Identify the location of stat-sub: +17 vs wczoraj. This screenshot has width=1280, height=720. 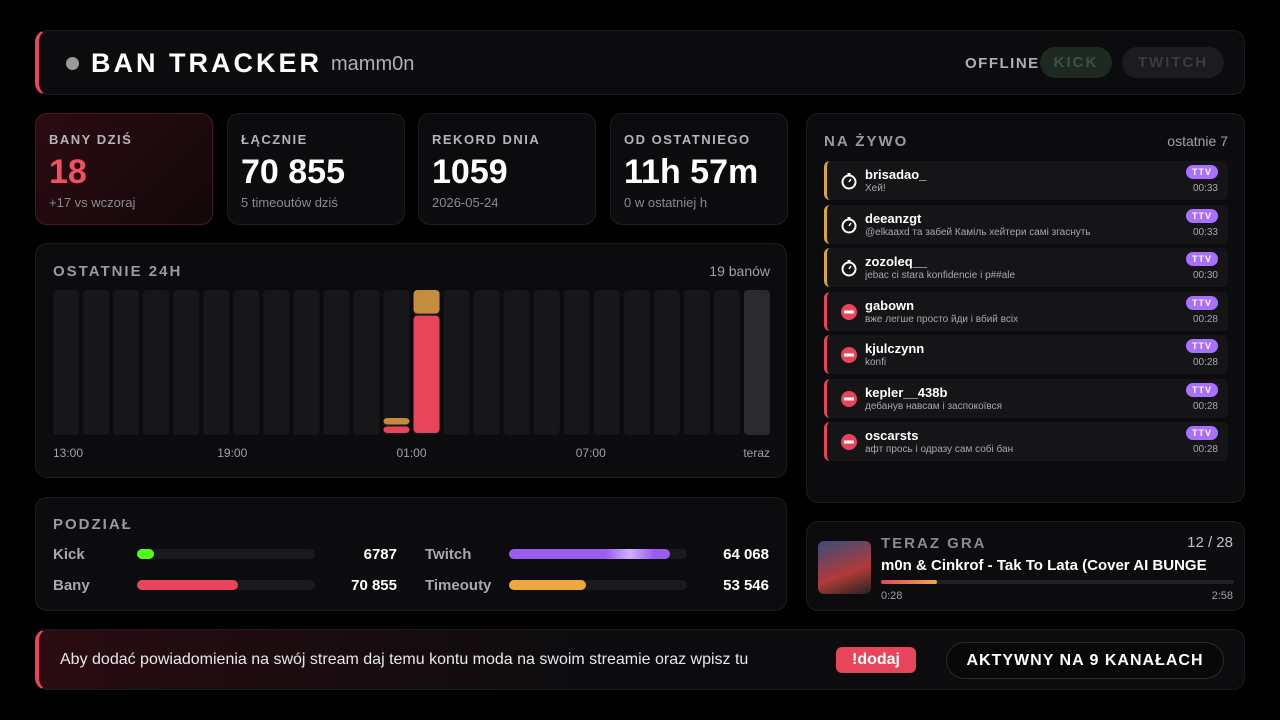
(92, 202).